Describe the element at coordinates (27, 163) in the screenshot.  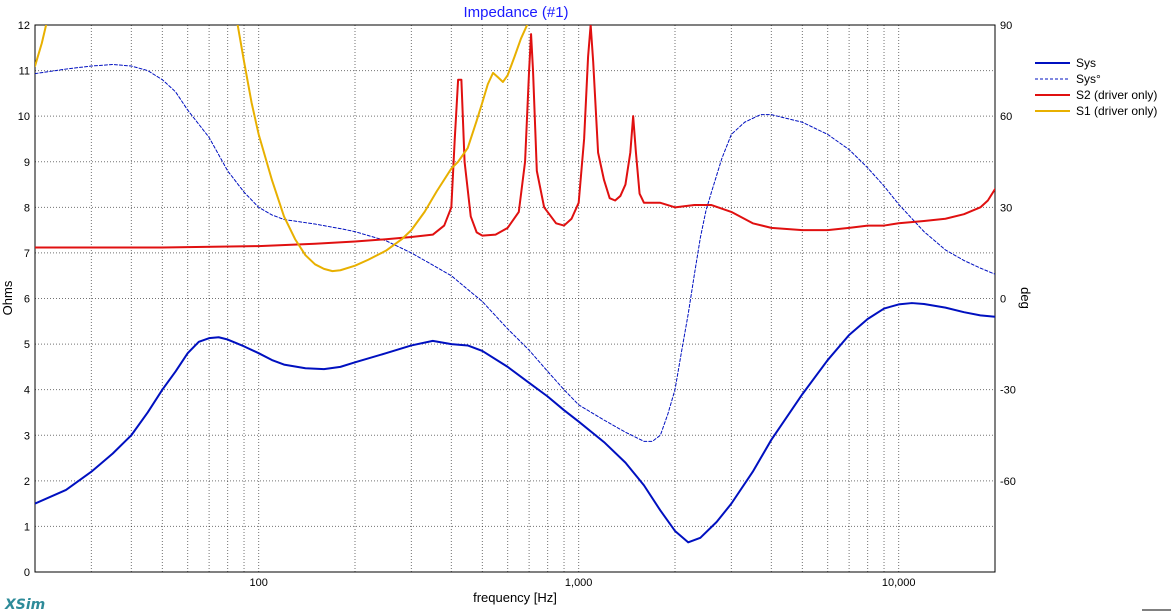
I see `y-left-tick-label: 9` at that location.